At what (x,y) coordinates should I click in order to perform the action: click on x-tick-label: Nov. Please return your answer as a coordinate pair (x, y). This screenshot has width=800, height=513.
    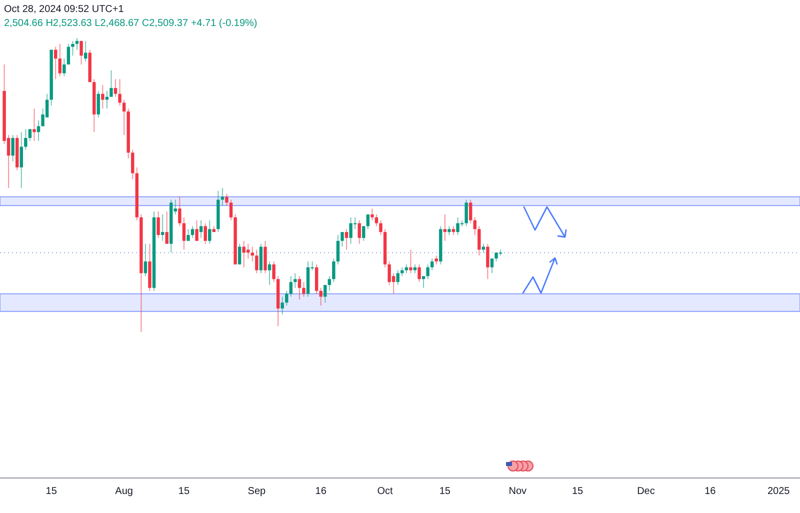
    Looking at the image, I should click on (517, 491).